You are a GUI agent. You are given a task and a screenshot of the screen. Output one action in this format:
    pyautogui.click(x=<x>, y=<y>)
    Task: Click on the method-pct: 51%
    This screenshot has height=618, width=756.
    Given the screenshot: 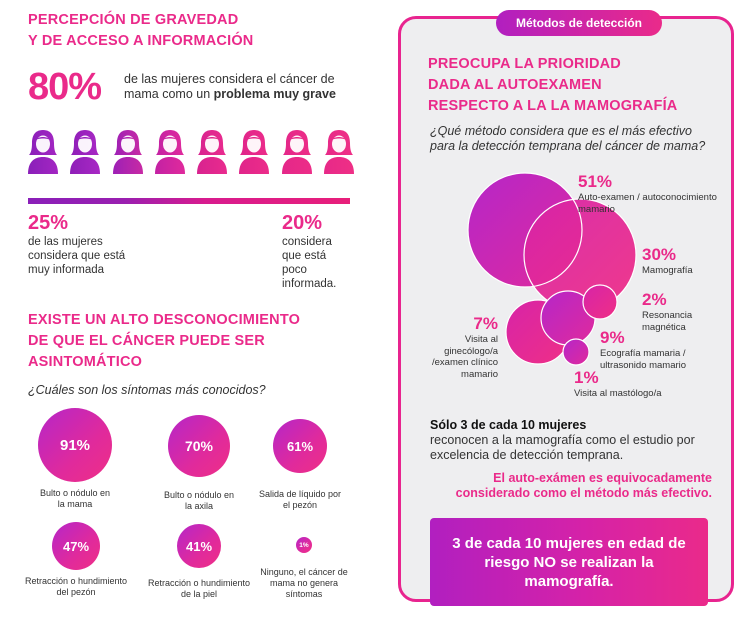 What is the action you would take?
    pyautogui.click(x=595, y=181)
    